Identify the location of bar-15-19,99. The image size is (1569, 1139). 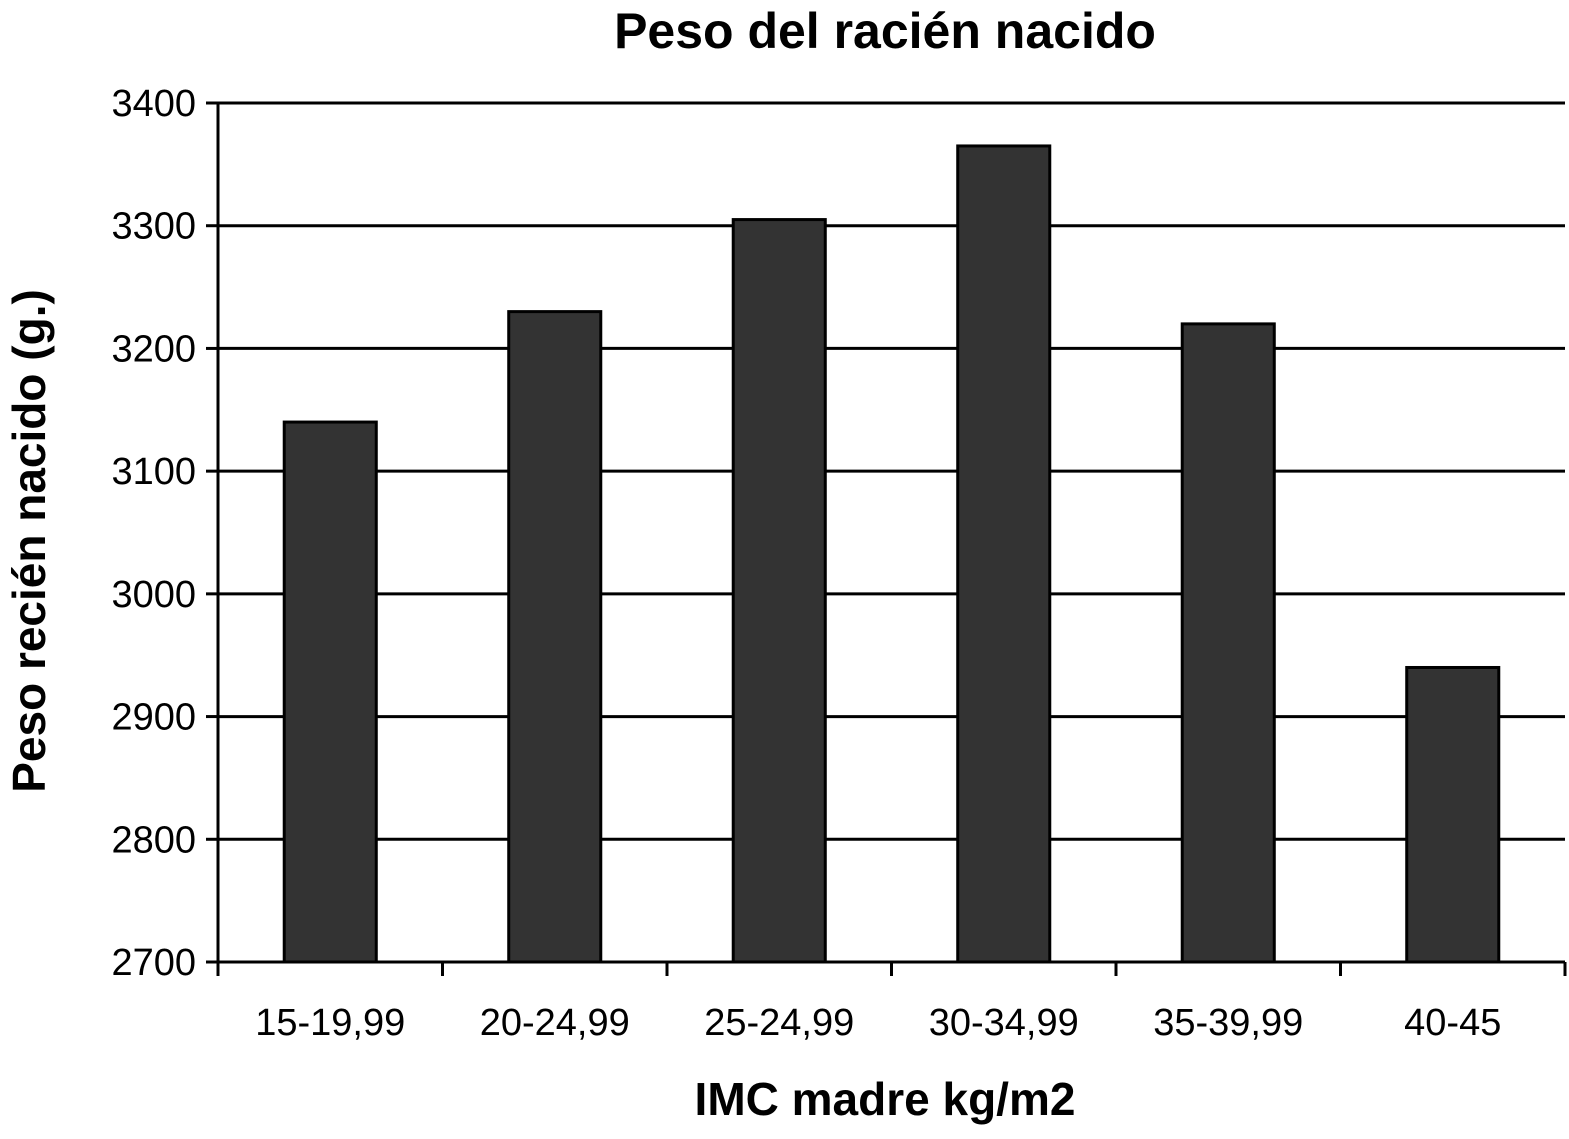
(330, 692).